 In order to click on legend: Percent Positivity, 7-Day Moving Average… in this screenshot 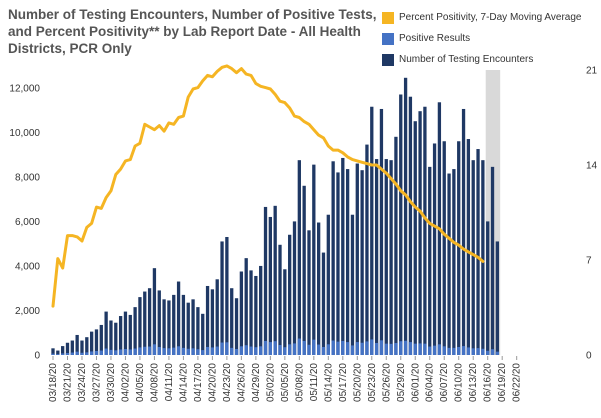, I will do `click(491, 38)`.